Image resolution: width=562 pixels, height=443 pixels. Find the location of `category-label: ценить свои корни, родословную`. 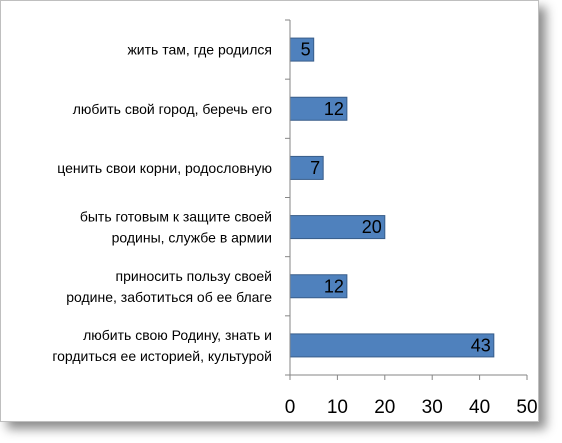

category-label: ценить свои корни, родословную is located at coordinates (164, 168).